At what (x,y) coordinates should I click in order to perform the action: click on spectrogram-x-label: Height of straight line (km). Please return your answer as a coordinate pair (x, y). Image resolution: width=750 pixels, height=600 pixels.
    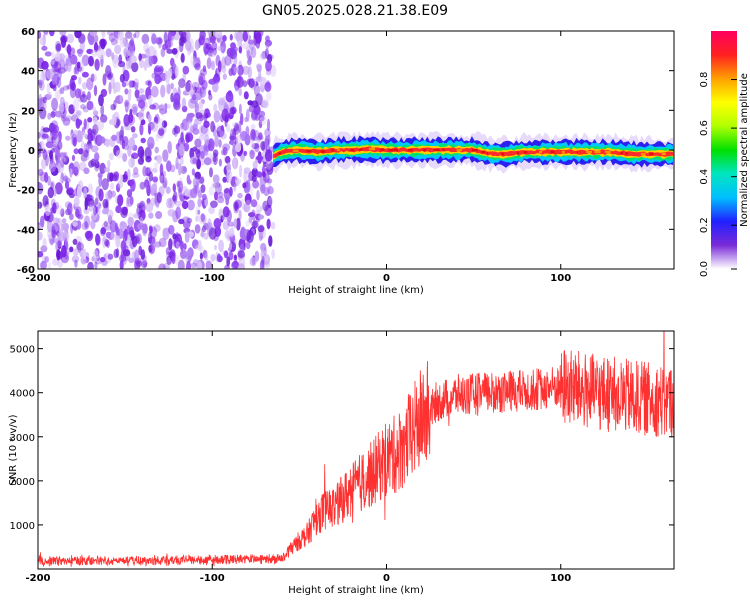
    Looking at the image, I should click on (356, 290).